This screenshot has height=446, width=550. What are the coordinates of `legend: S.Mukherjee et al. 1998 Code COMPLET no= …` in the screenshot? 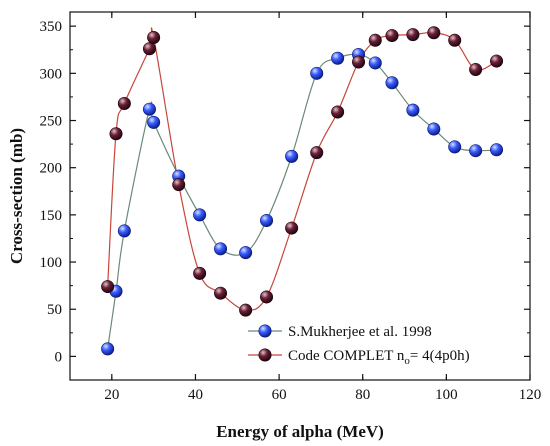 It's located at (359, 345).